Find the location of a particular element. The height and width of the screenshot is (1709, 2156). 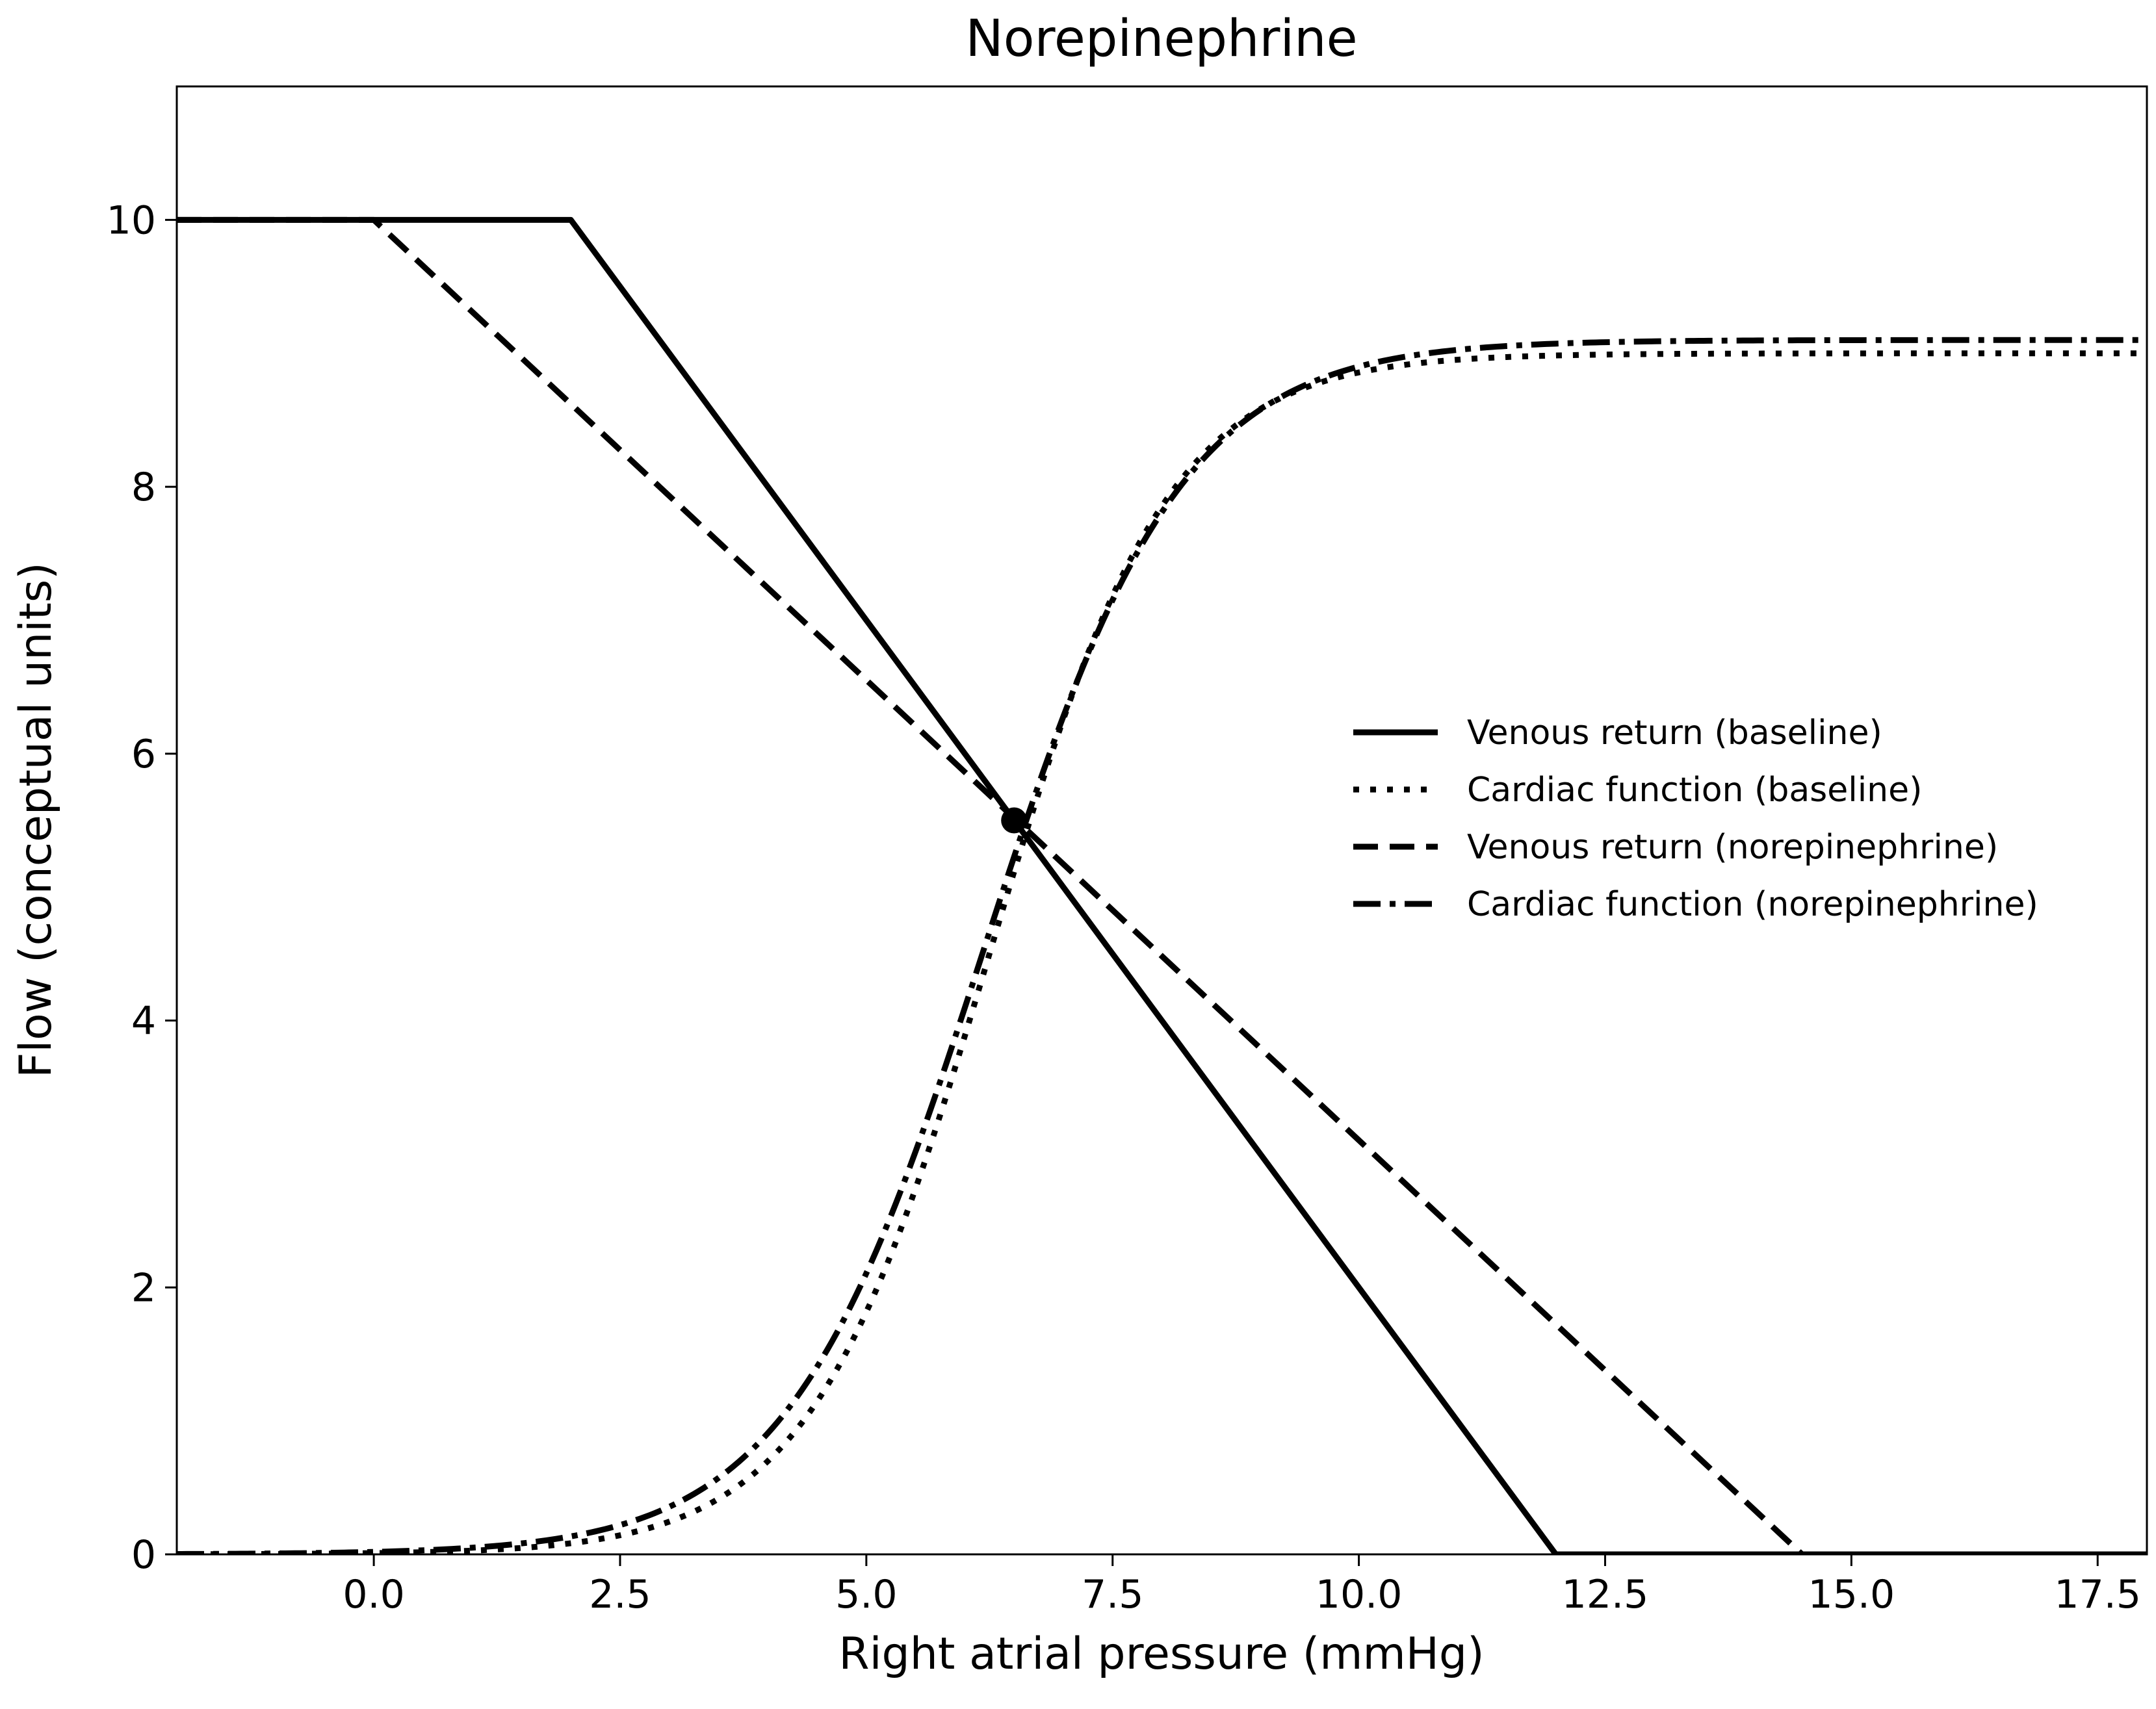

x-axis-label: Right atrial pressure (mmHg) is located at coordinates (1161, 1654).